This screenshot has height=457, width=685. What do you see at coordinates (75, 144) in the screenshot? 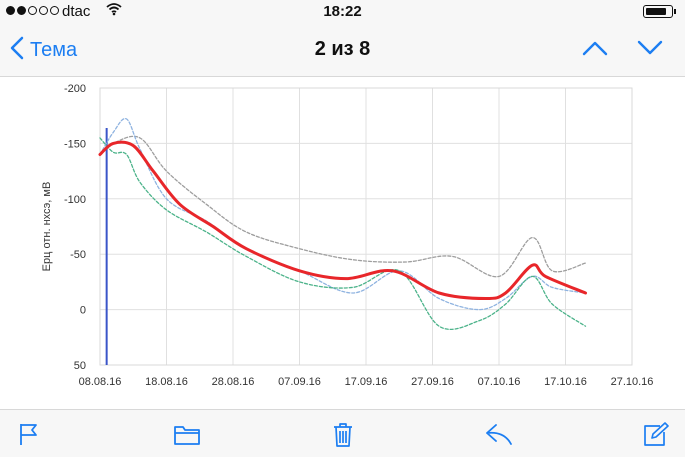
I see `y-tick-label: -150` at bounding box center [75, 144].